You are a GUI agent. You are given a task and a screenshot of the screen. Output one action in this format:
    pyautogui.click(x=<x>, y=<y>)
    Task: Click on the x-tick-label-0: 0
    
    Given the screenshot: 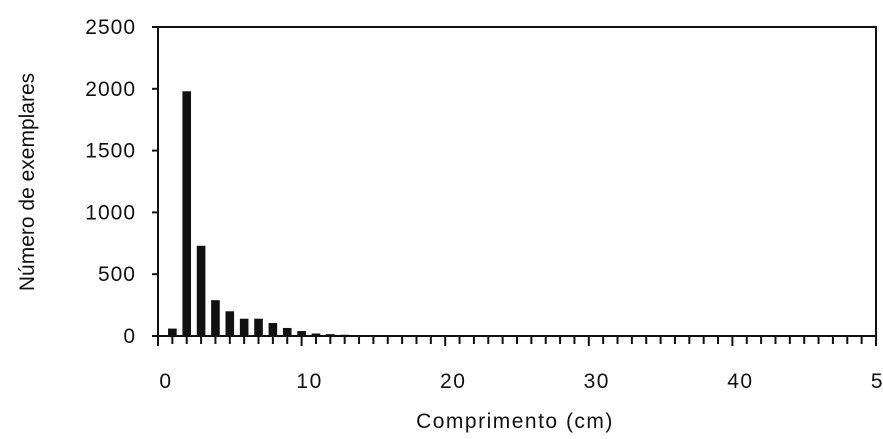 What is the action you would take?
    pyautogui.click(x=165, y=381)
    